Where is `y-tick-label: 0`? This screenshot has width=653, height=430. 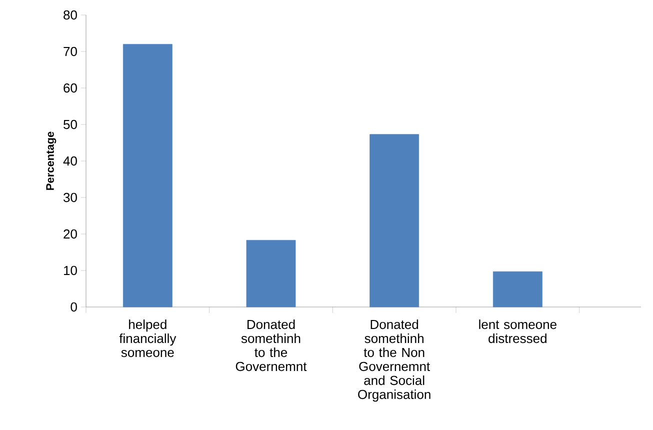
y-tick-label: 0 is located at coordinates (73, 307).